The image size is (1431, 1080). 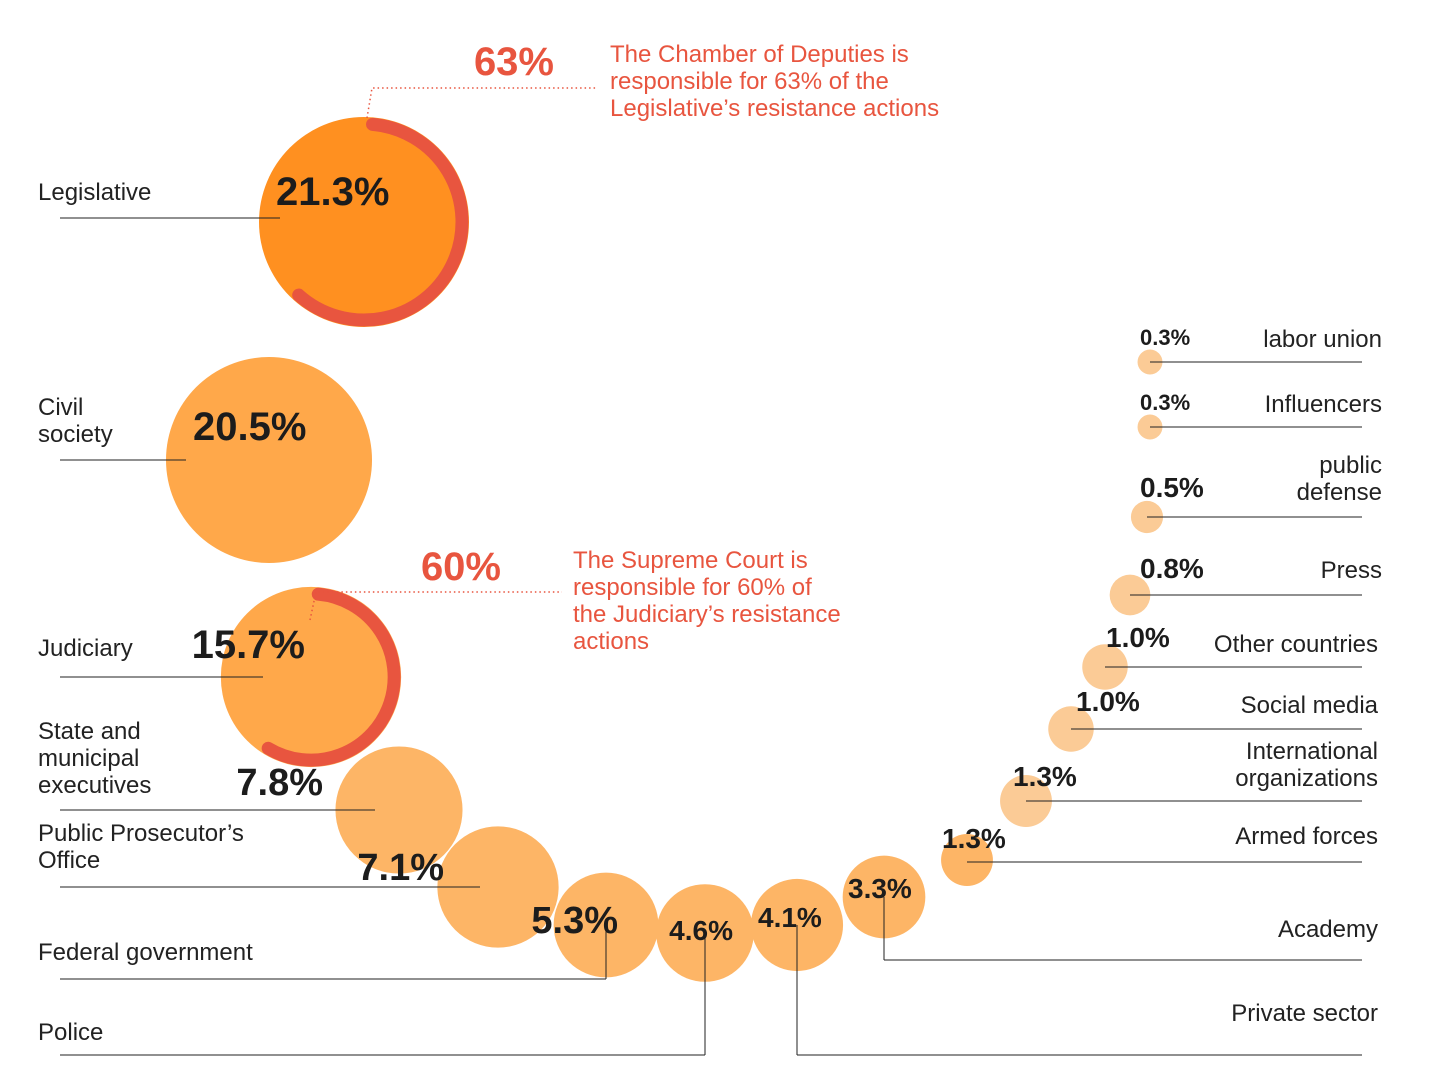 I want to click on annotation-text-line: actions, so click(x=611, y=641).